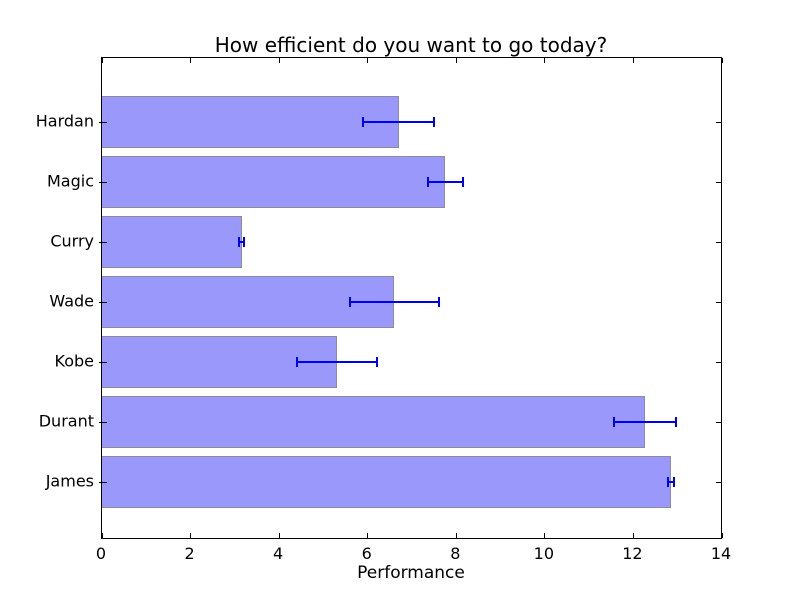 The image size is (800, 600). Describe the element at coordinates (462, 182) in the screenshot. I see `error-cap-hi-magic` at that location.